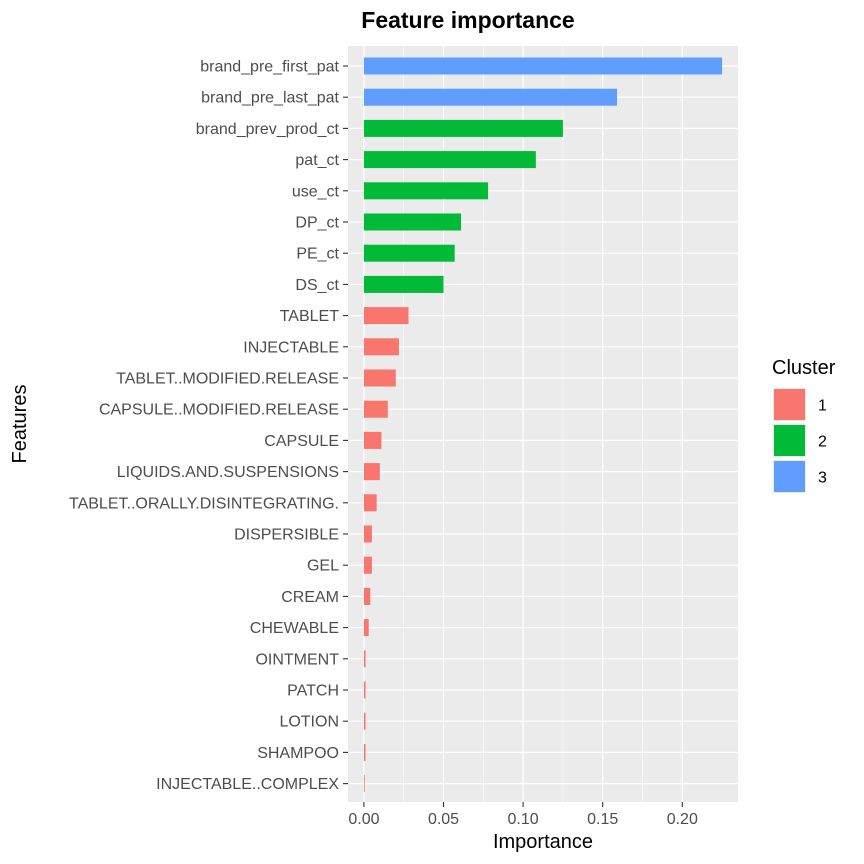 The width and height of the screenshot is (864, 864). Describe the element at coordinates (367, 534) in the screenshot. I see `bar-DISPERSIBLE` at that location.